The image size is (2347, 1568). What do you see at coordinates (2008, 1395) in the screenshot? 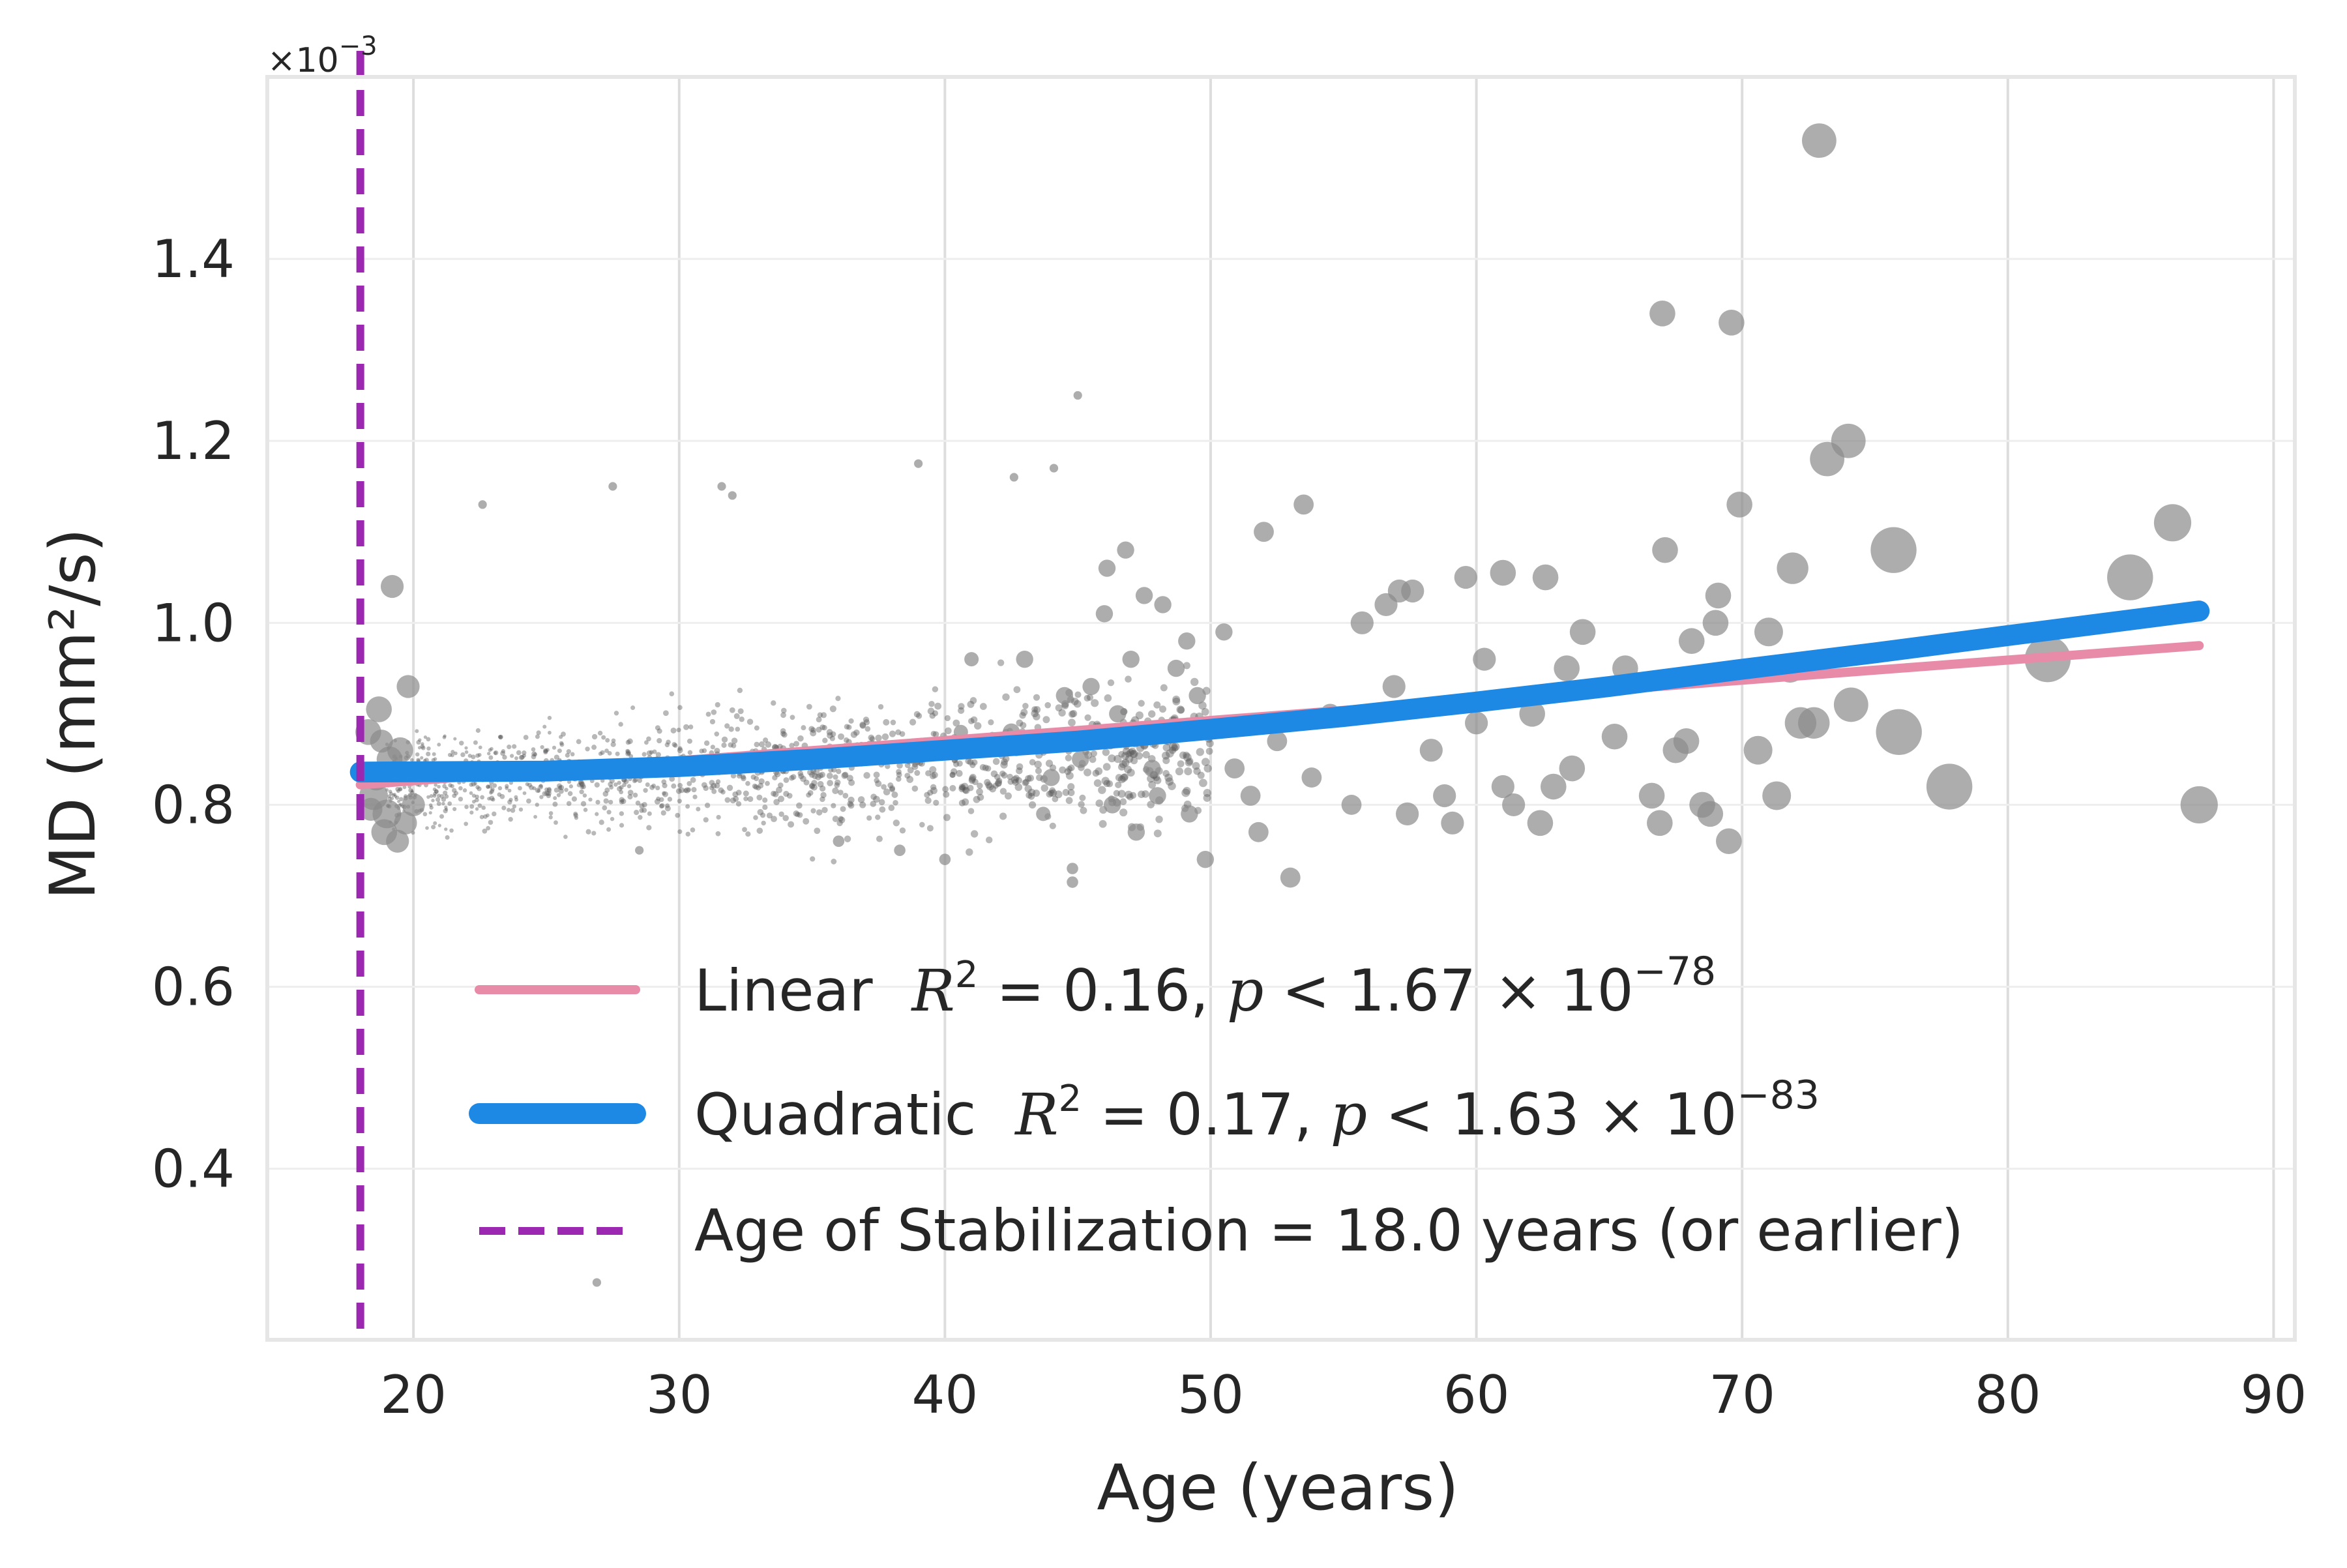
I see `x-tick-label: 80` at bounding box center [2008, 1395].